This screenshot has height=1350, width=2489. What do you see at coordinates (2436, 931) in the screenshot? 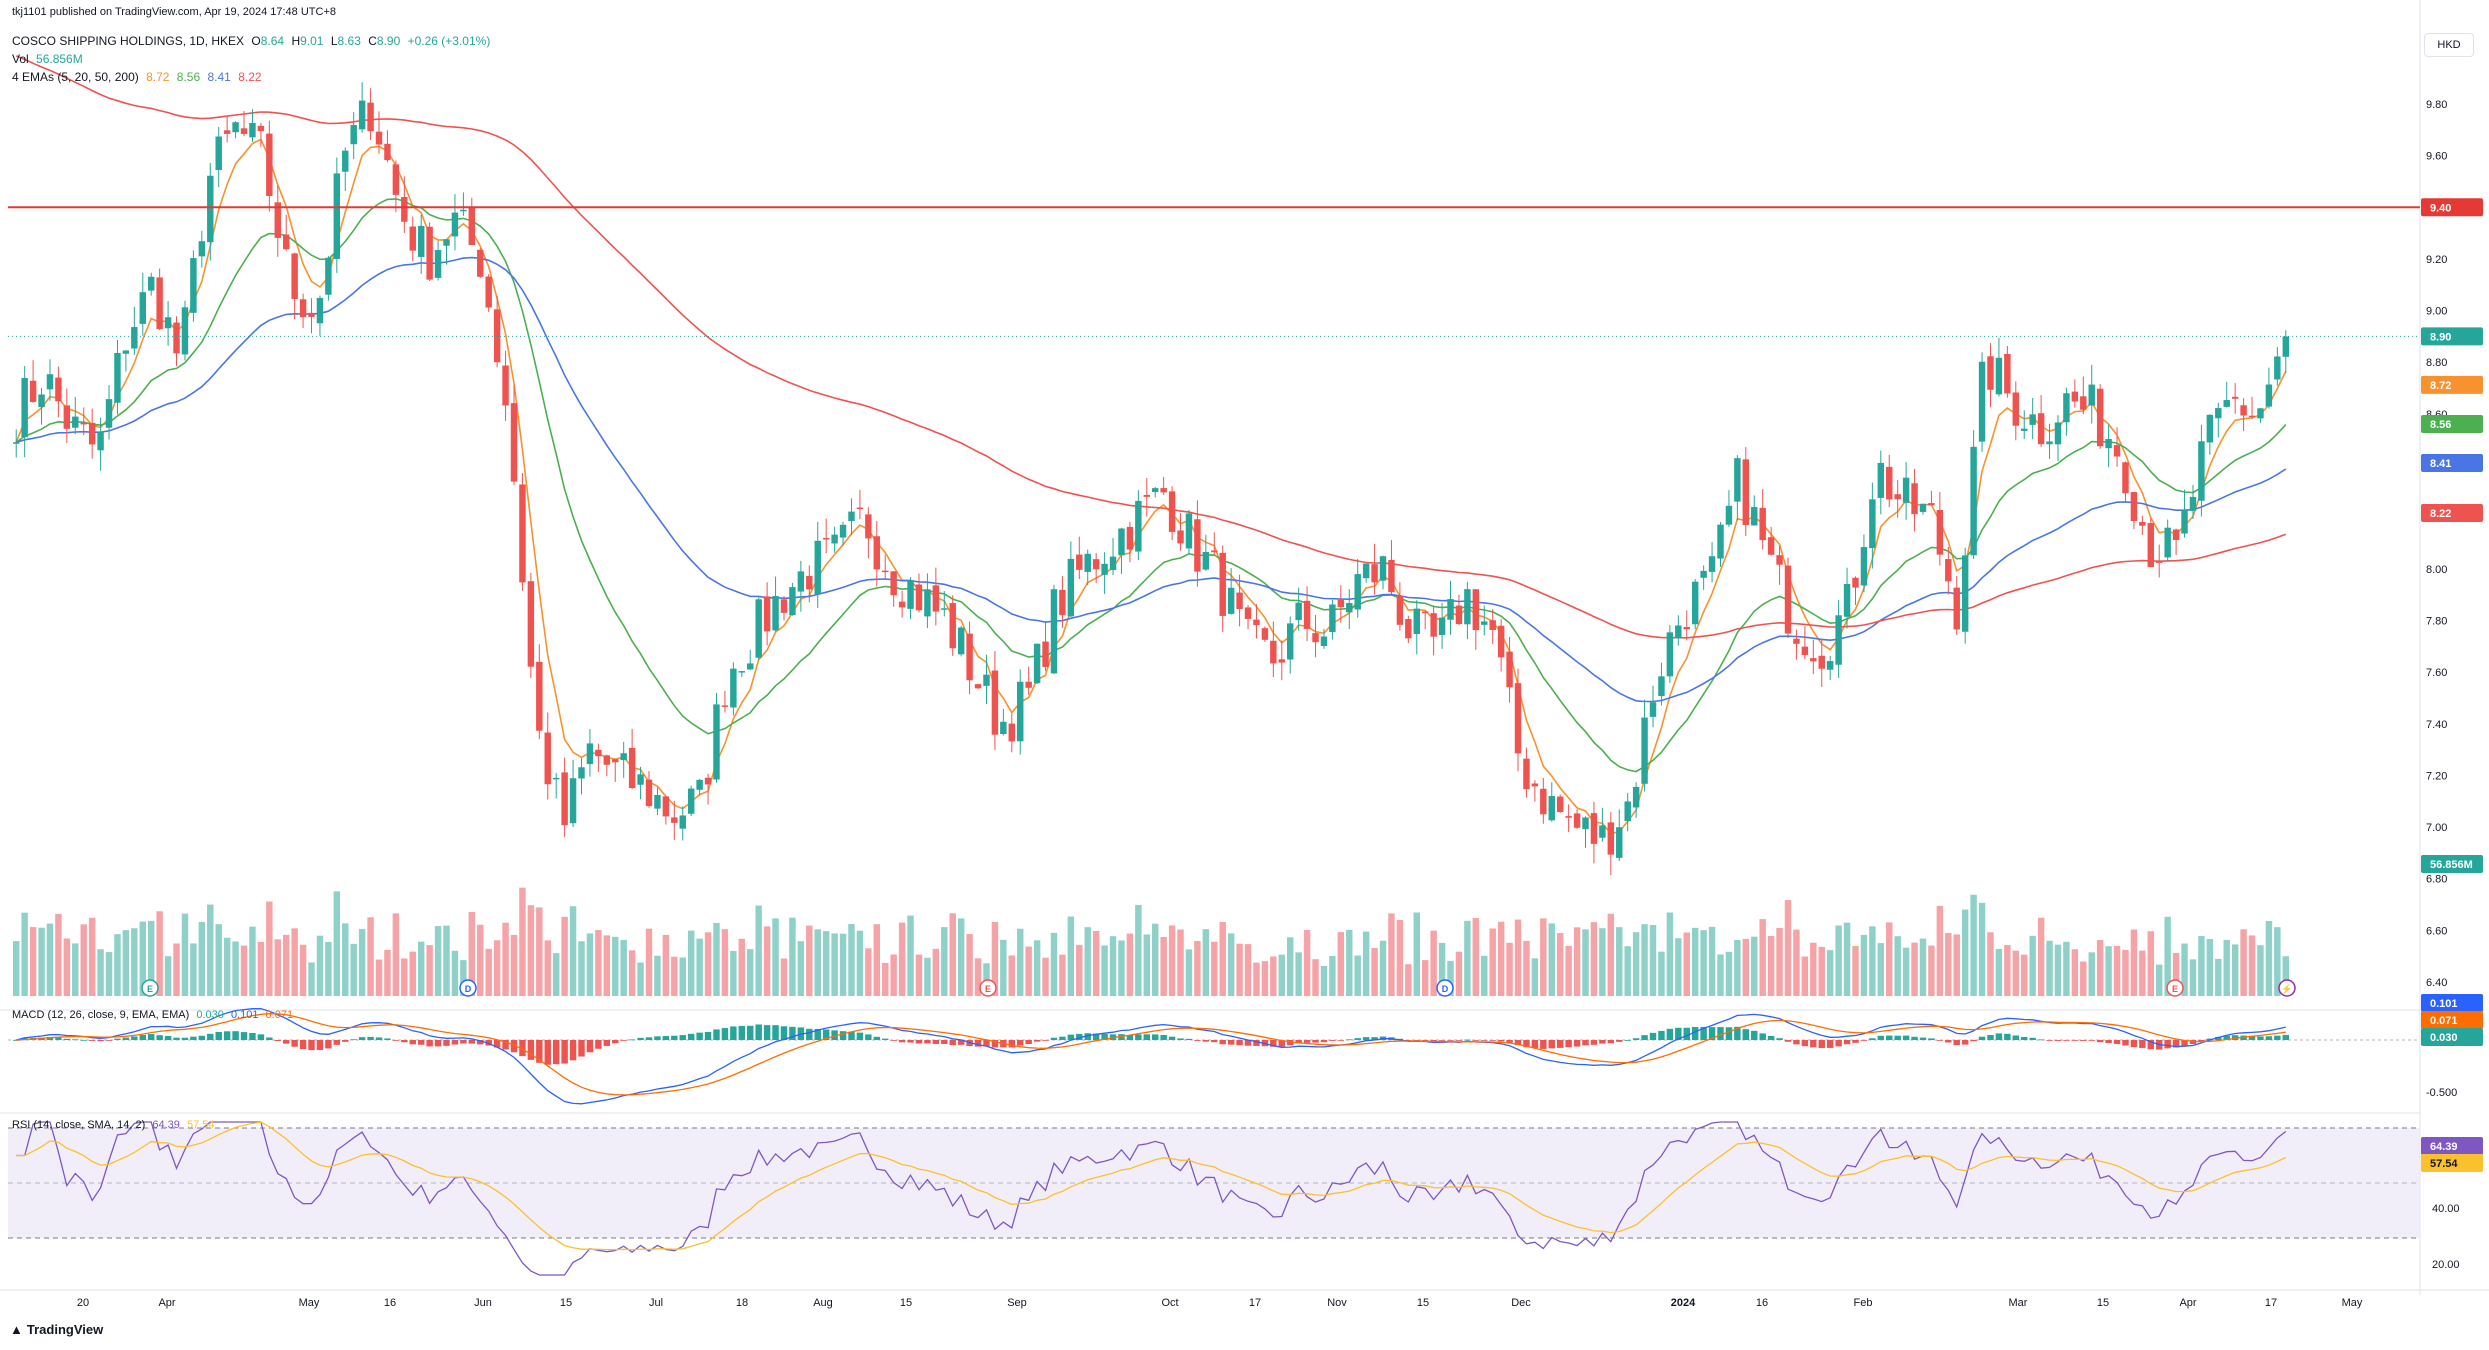
I see `price-tick-label: 6.60` at bounding box center [2436, 931].